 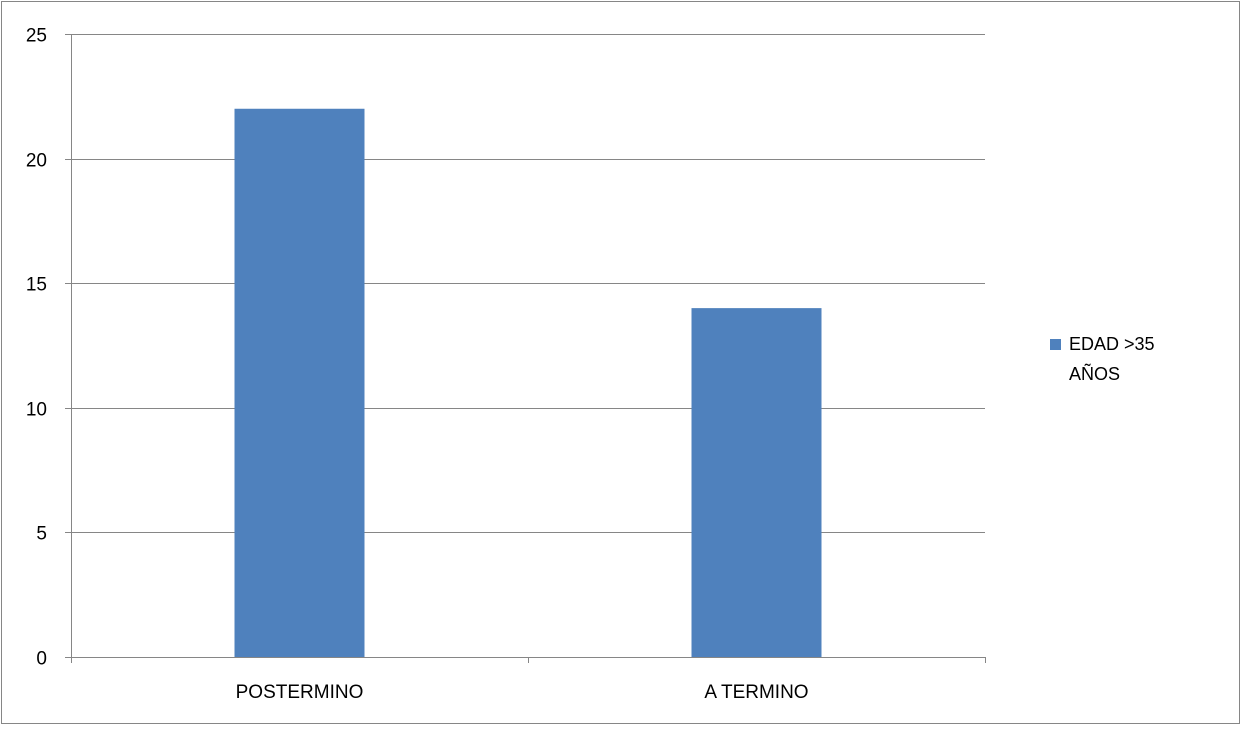 What do you see at coordinates (756, 482) in the screenshot?
I see `bar-a-termino` at bounding box center [756, 482].